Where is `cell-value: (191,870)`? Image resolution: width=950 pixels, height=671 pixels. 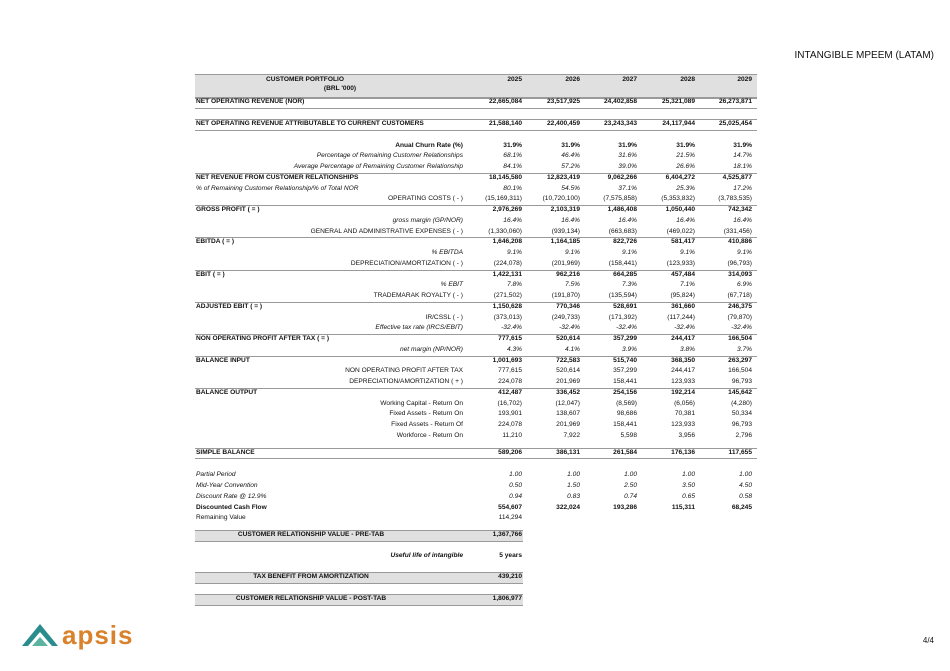
cell-value: (191,870) is located at coordinates (565, 295).